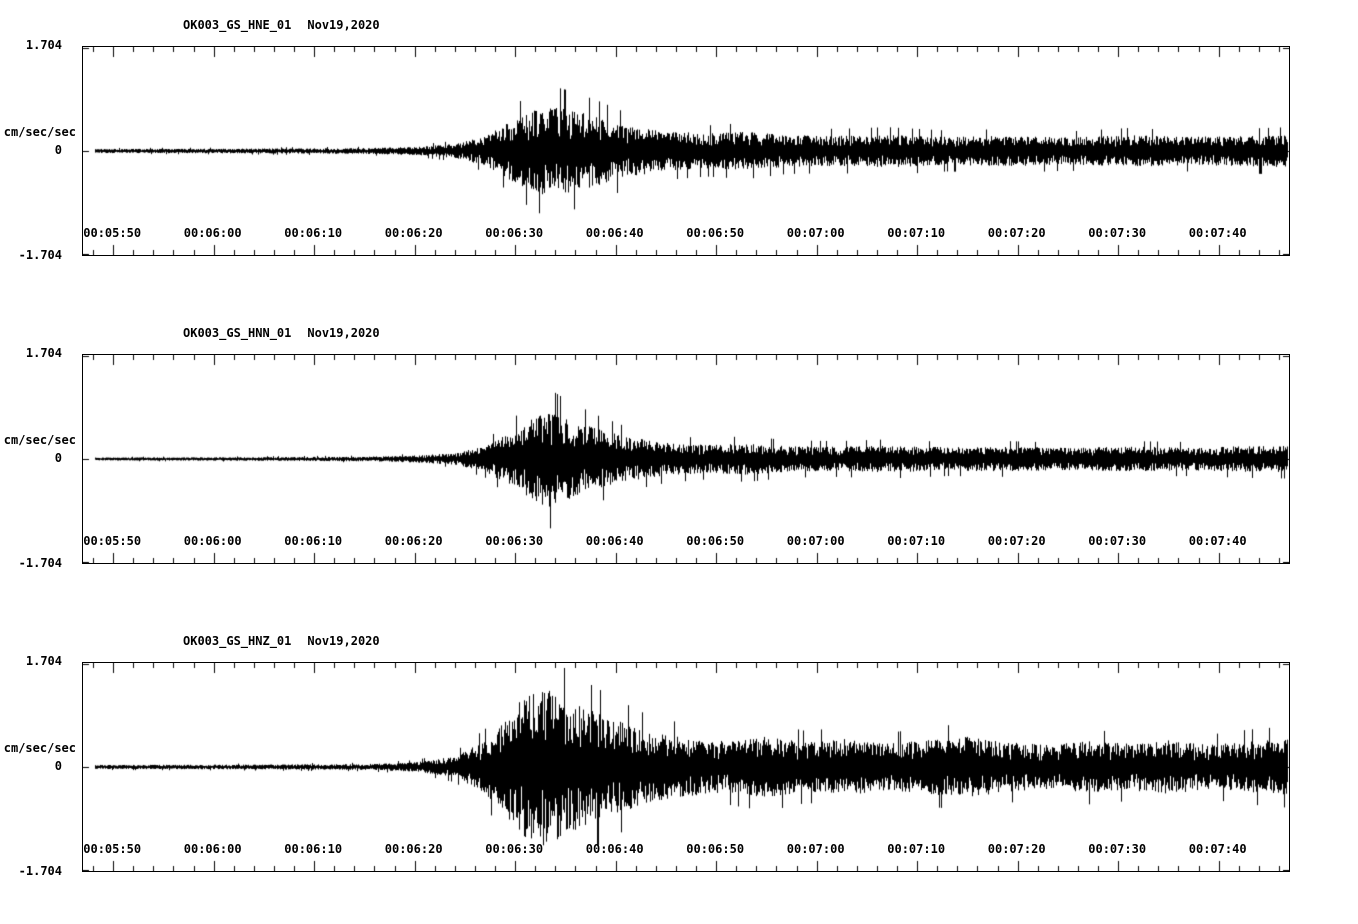 The image size is (1358, 924). I want to click on station-channel-label: OK003_GS_HNZ_01, so click(237, 641).